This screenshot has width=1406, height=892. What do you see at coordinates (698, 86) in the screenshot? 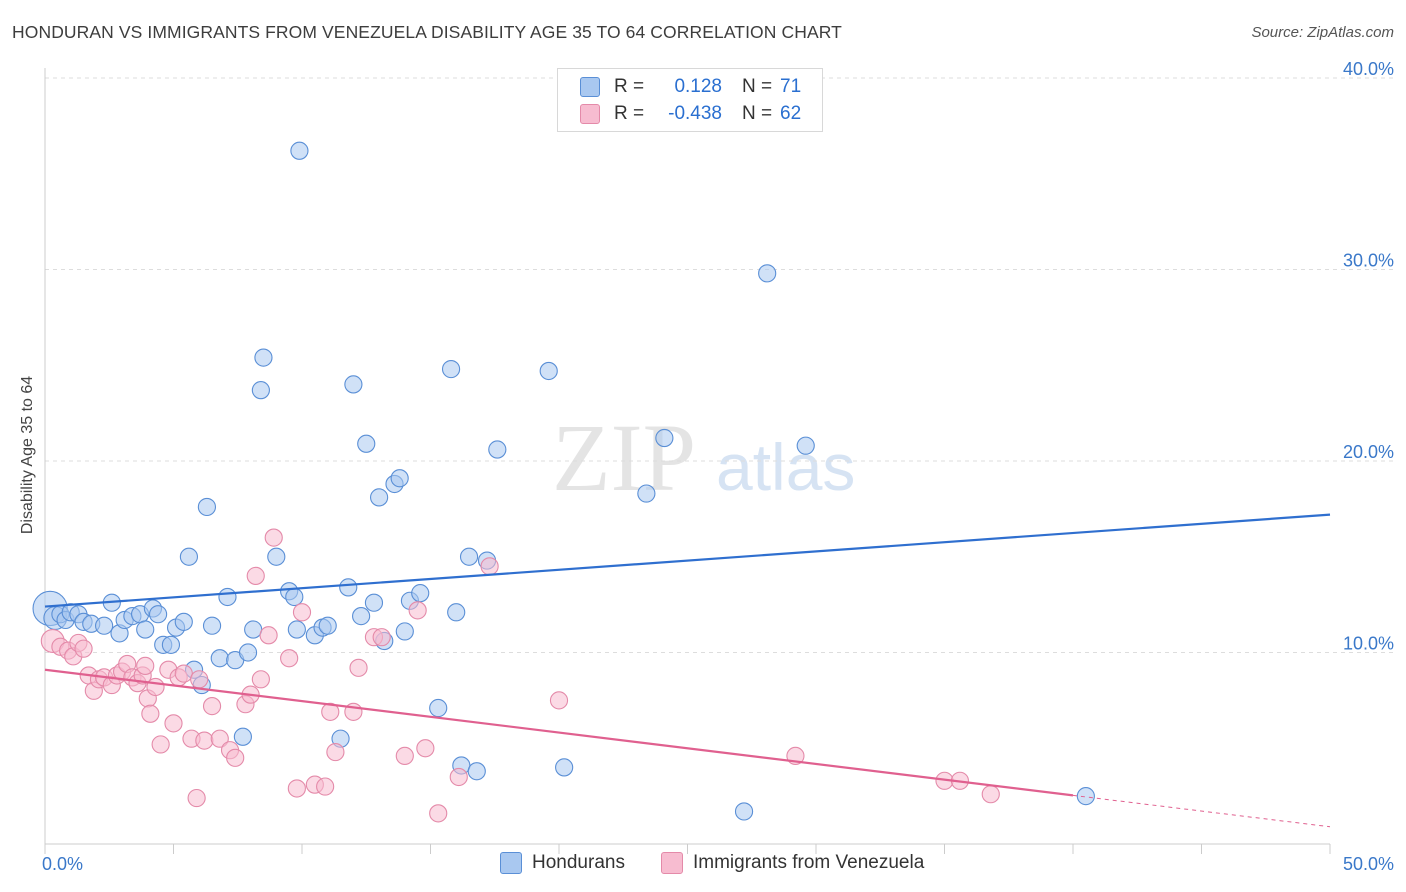
I see `r-value: 0.128` at bounding box center [698, 86].